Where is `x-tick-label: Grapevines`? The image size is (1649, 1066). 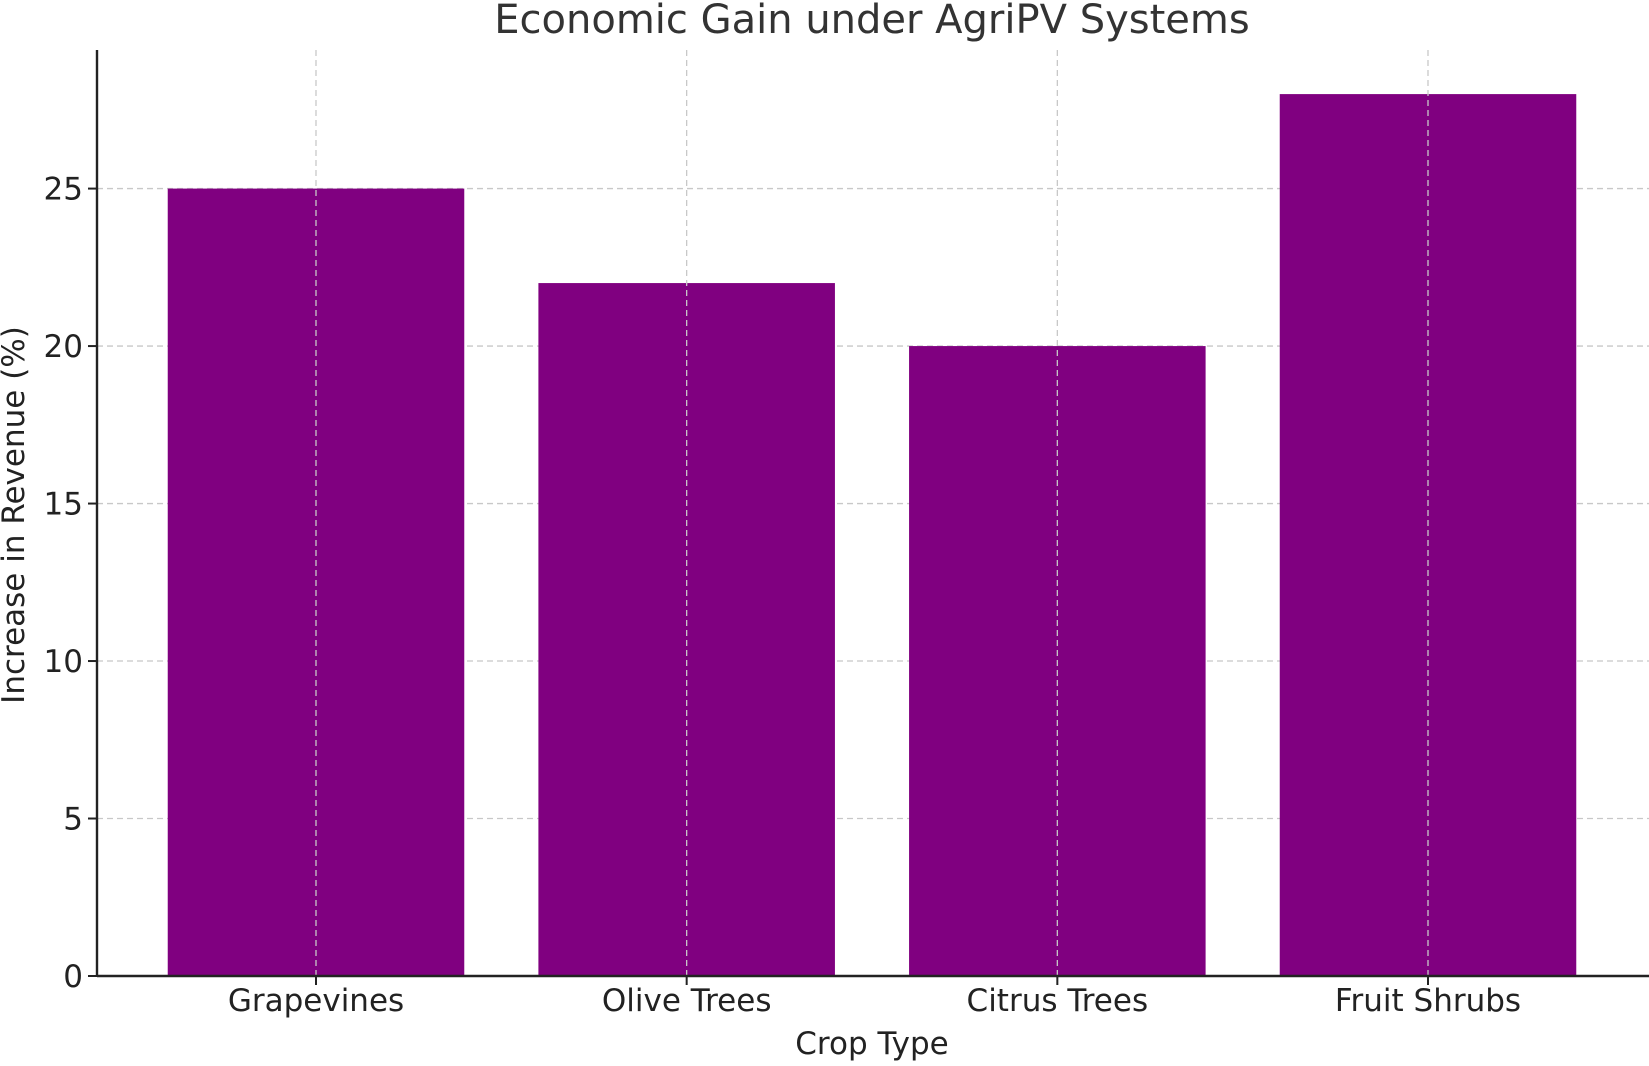
x-tick-label: Grapevines is located at coordinates (316, 1001).